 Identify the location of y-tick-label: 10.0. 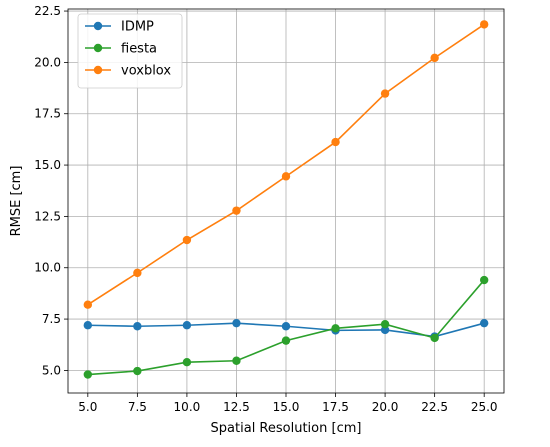
(47, 268).